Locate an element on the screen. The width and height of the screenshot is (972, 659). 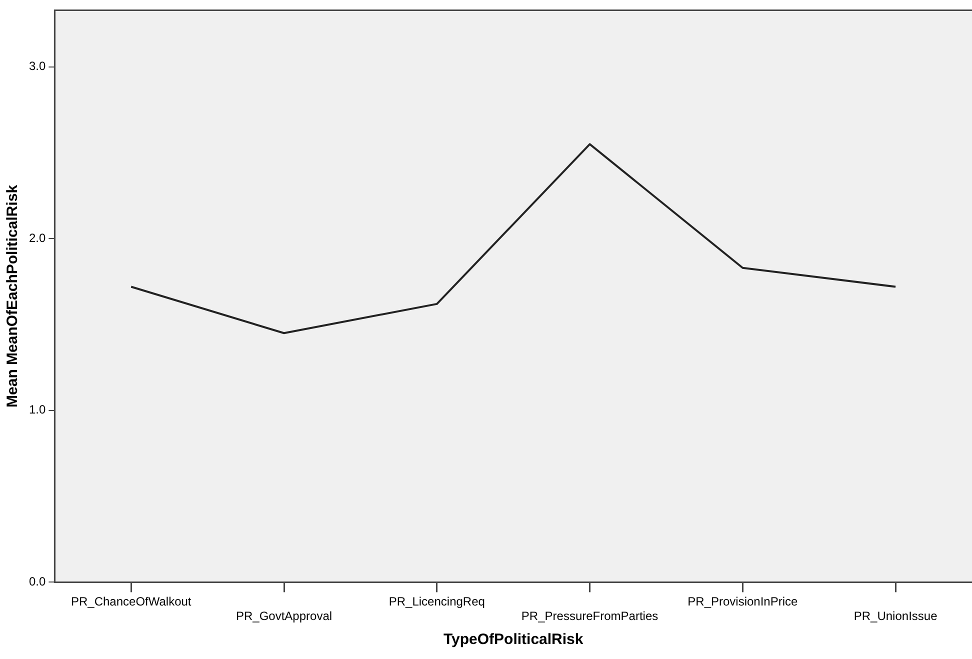
x-tick-label: PR_ChanceOfWalkout is located at coordinates (131, 601).